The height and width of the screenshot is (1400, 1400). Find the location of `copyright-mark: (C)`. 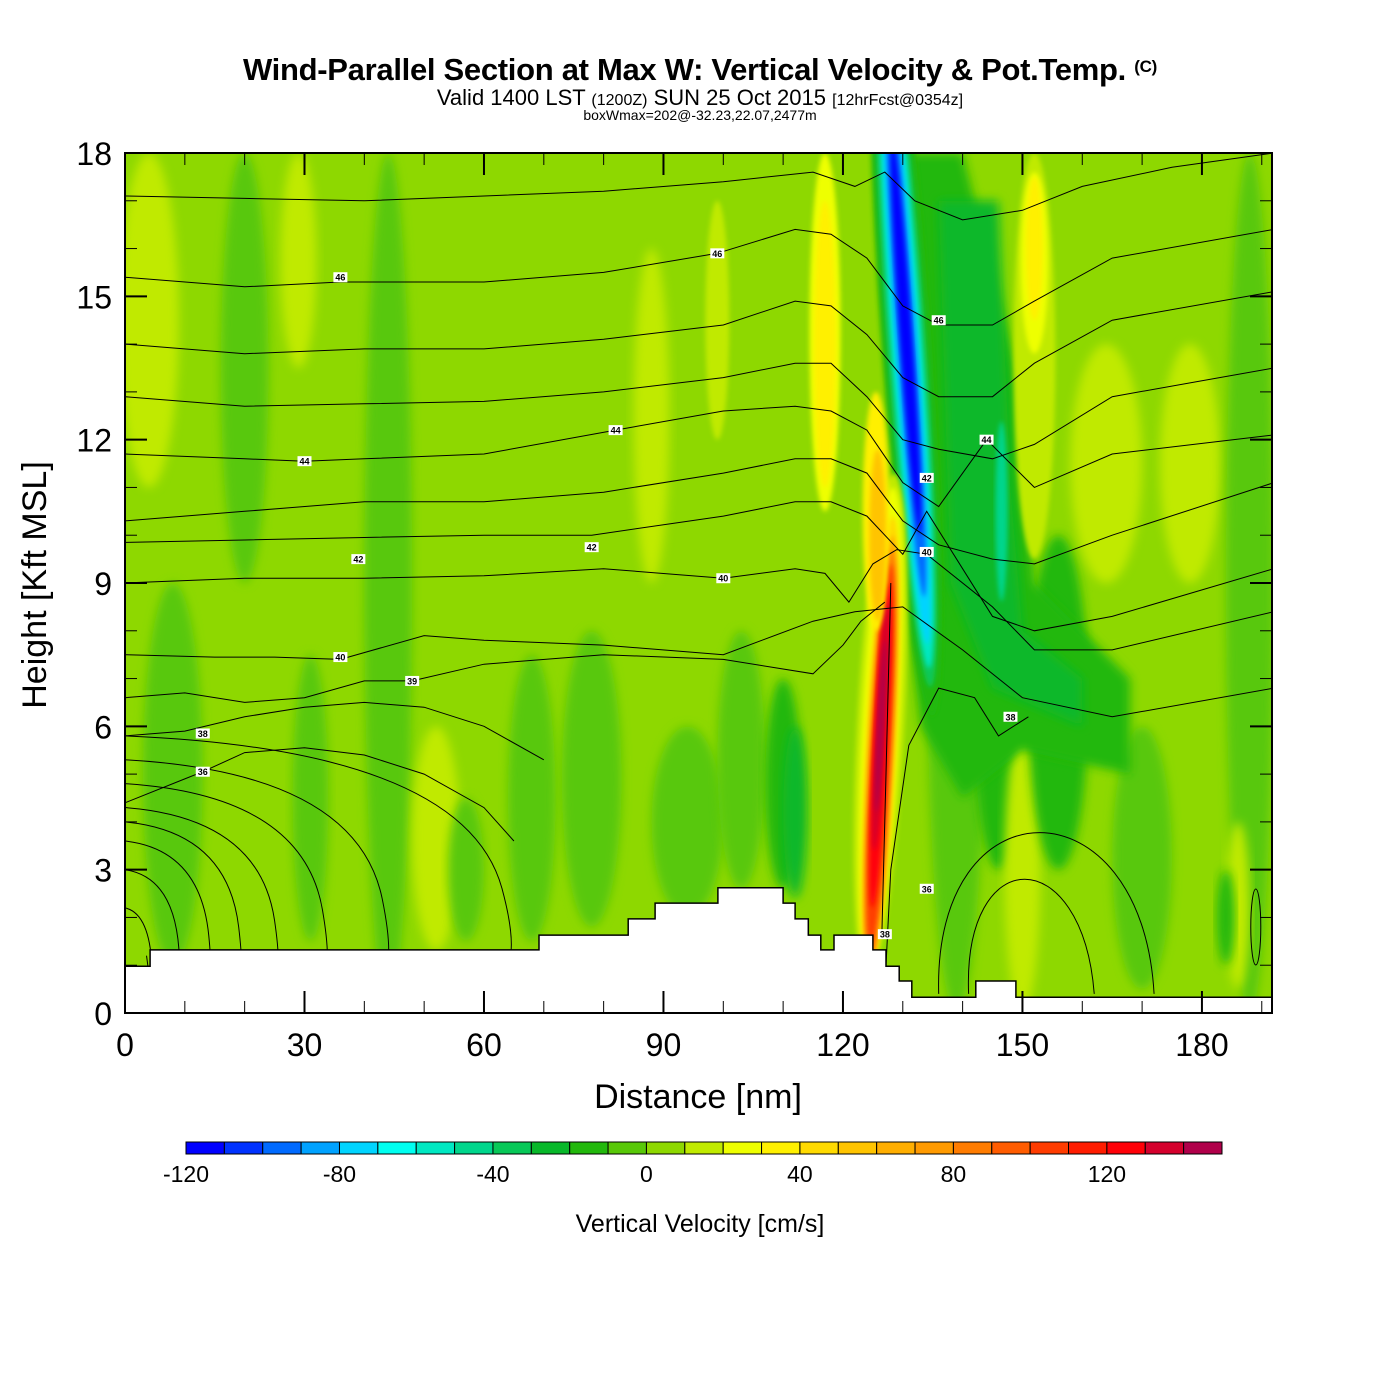

copyright-mark: (C) is located at coordinates (1145, 66).